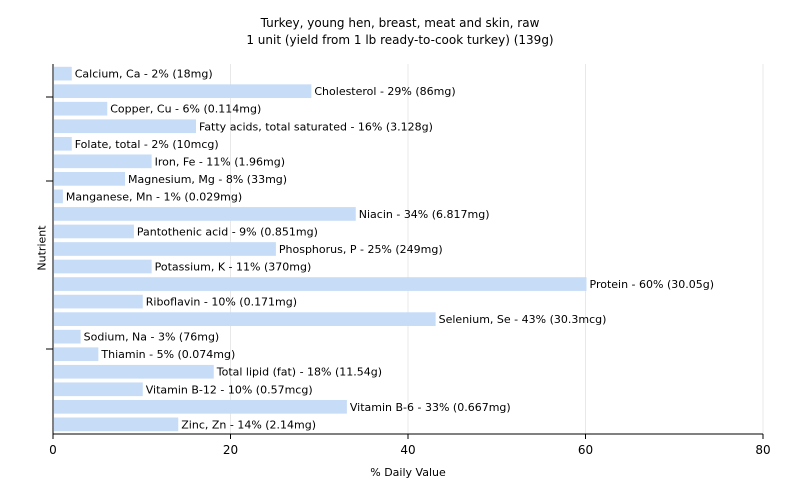 The width and height of the screenshot is (800, 500). What do you see at coordinates (230, 450) in the screenshot?
I see `x-tick-label-1: 20` at bounding box center [230, 450].